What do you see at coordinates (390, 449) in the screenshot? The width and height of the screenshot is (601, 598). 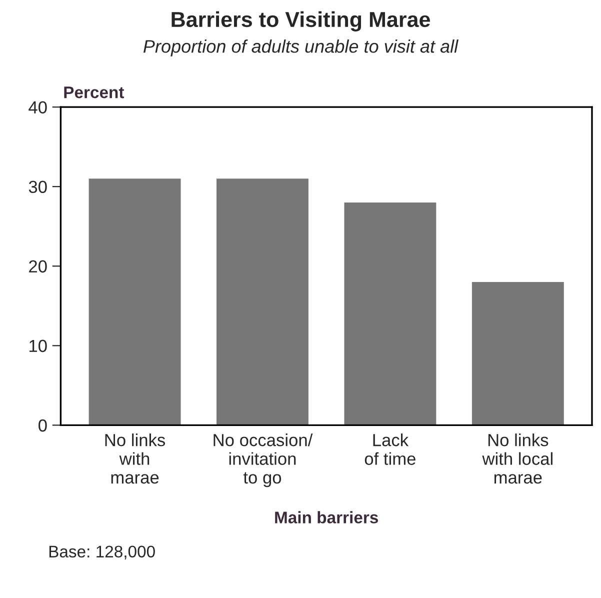 I see `x-tick-label: Lack of time` at bounding box center [390, 449].